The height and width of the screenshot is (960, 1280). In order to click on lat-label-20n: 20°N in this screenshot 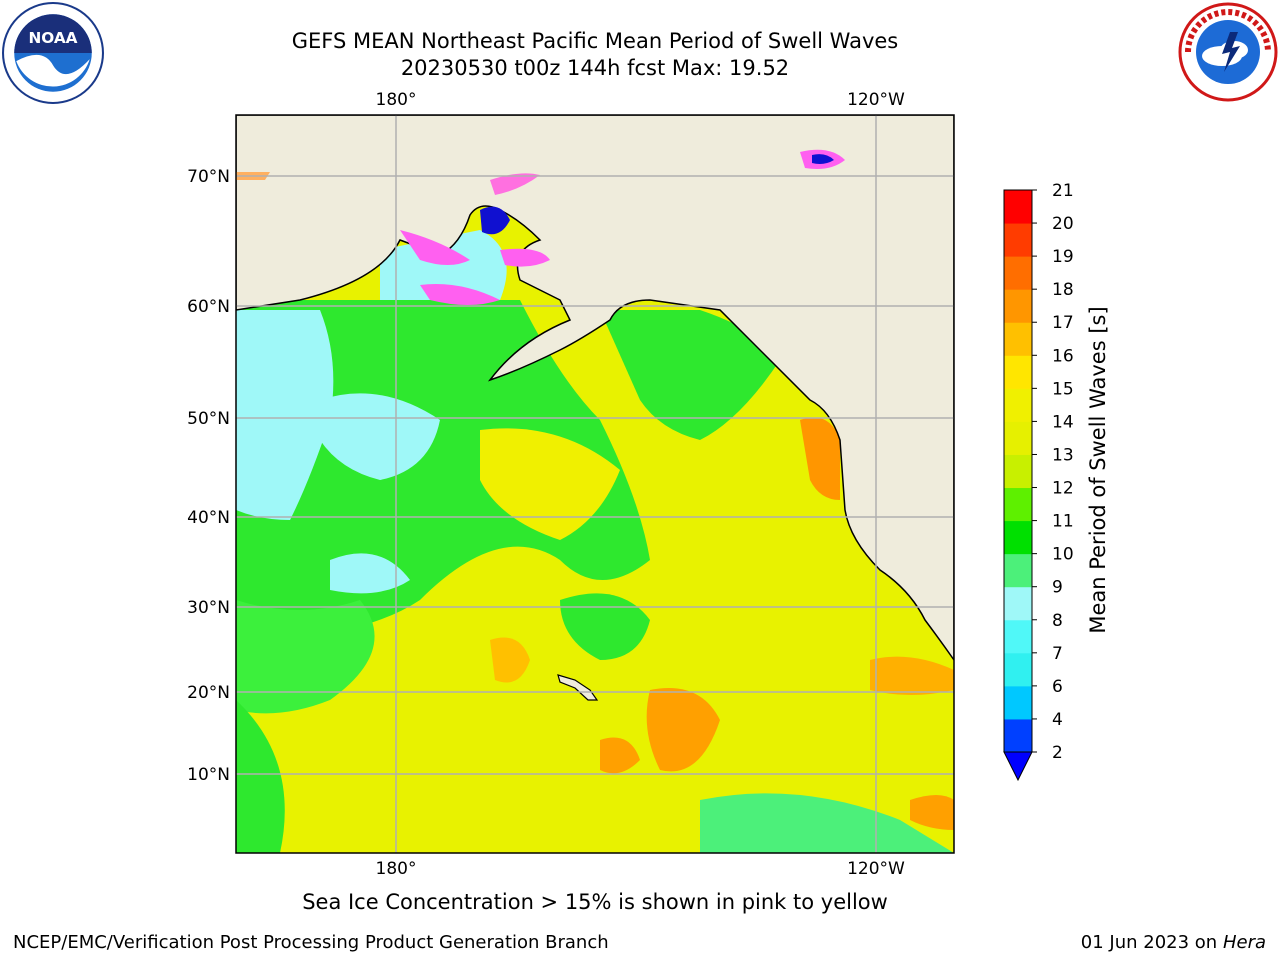, I will do `click(208, 693)`.